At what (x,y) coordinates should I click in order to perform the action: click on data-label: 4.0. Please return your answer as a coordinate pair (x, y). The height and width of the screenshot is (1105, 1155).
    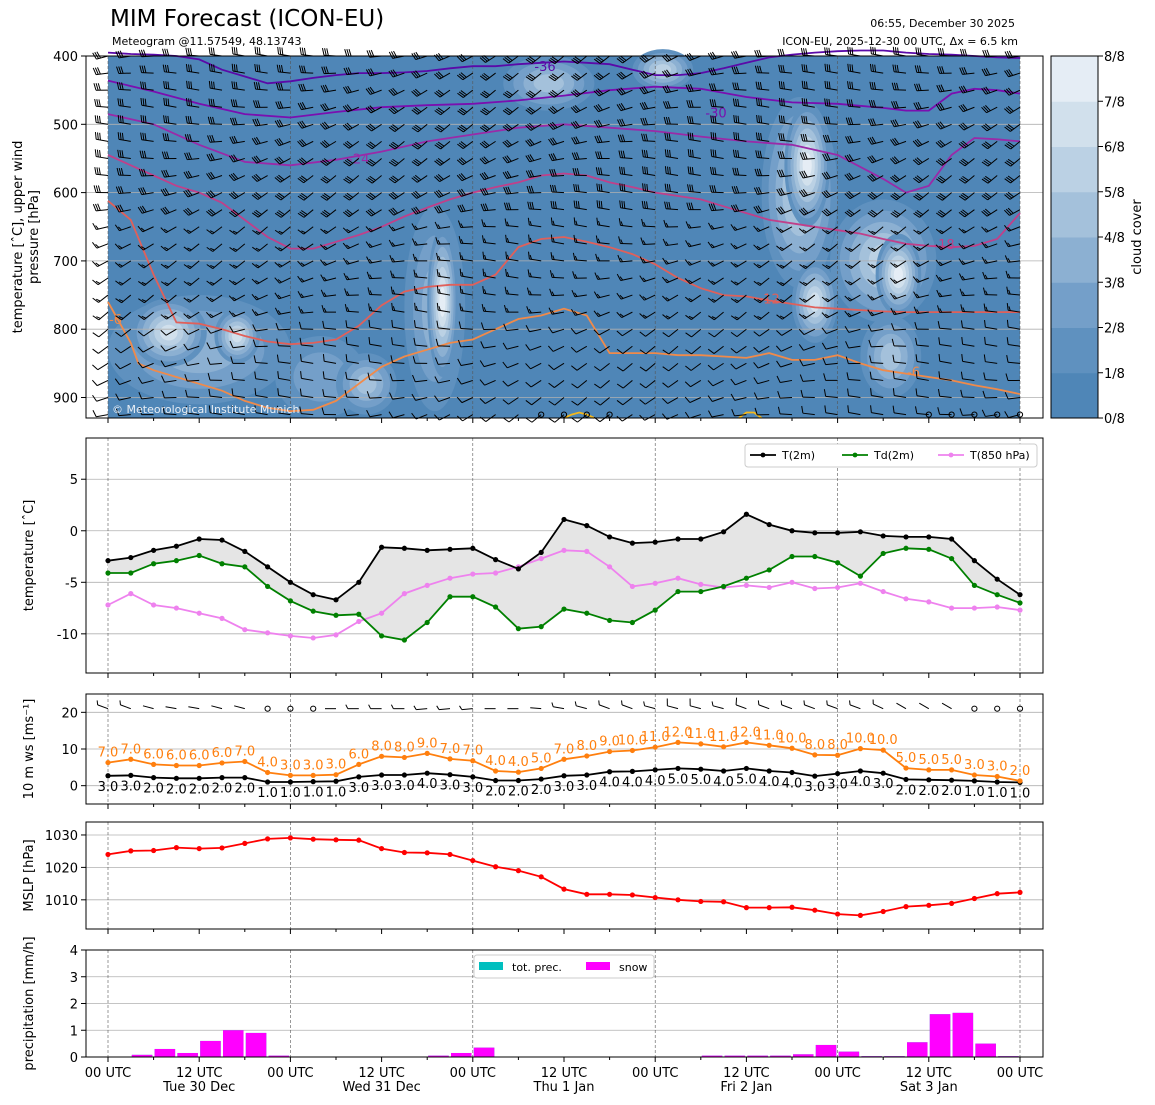
    Looking at the image, I should click on (723, 782).